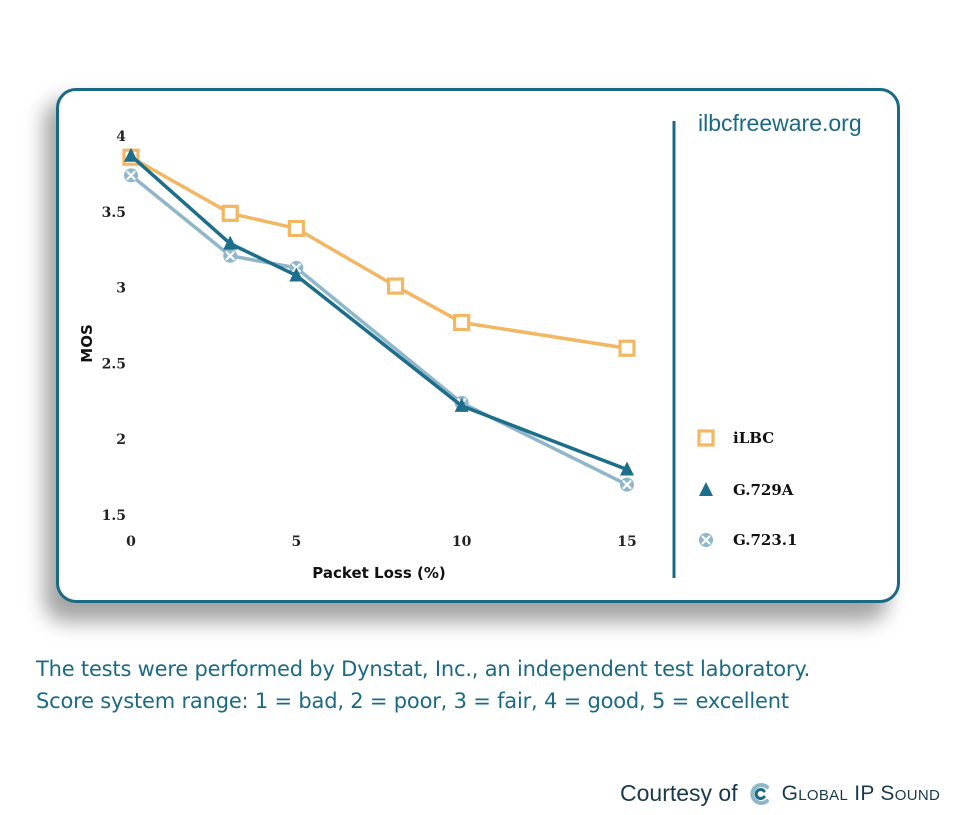 This screenshot has width=961, height=815. Describe the element at coordinates (114, 213) in the screenshot. I see `y-tick-label: 3.5` at that location.